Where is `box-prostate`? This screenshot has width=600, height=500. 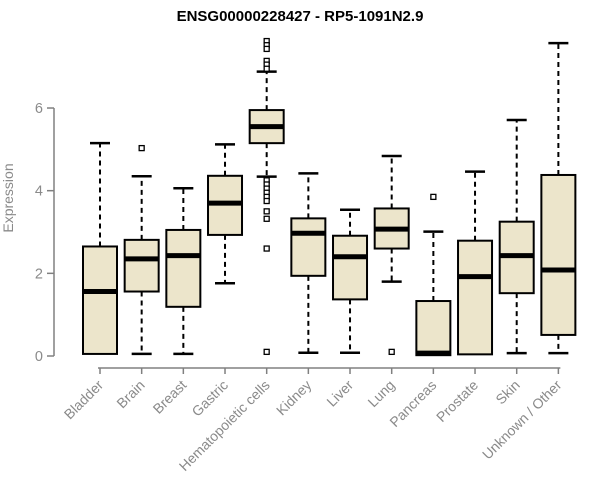
box-prostate is located at coordinates (475, 263).